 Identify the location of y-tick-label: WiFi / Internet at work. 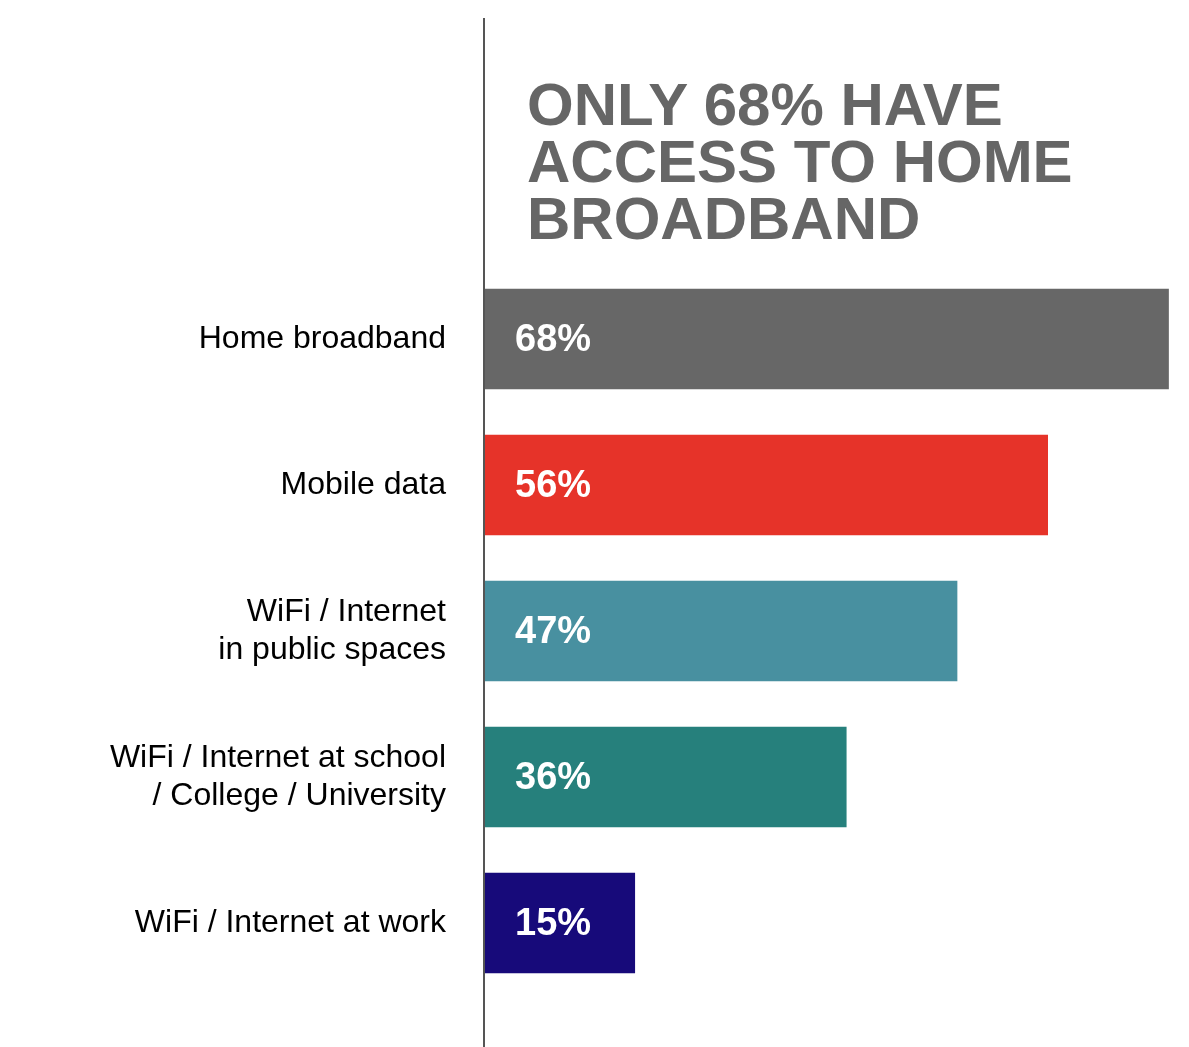
(290, 920).